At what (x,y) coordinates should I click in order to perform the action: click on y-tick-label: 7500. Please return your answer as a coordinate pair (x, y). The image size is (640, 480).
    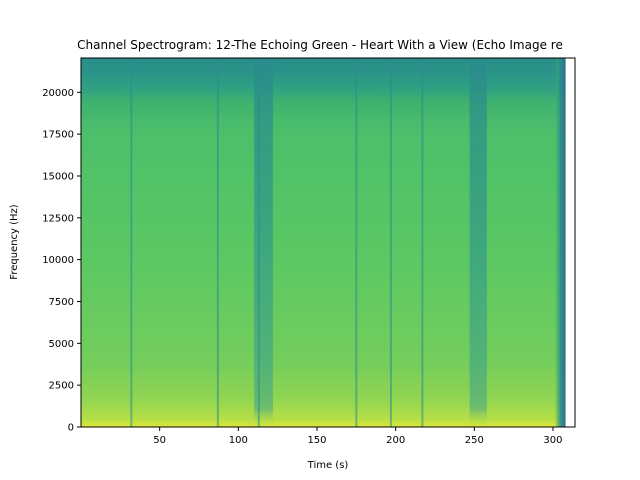
    Looking at the image, I should click on (61, 302).